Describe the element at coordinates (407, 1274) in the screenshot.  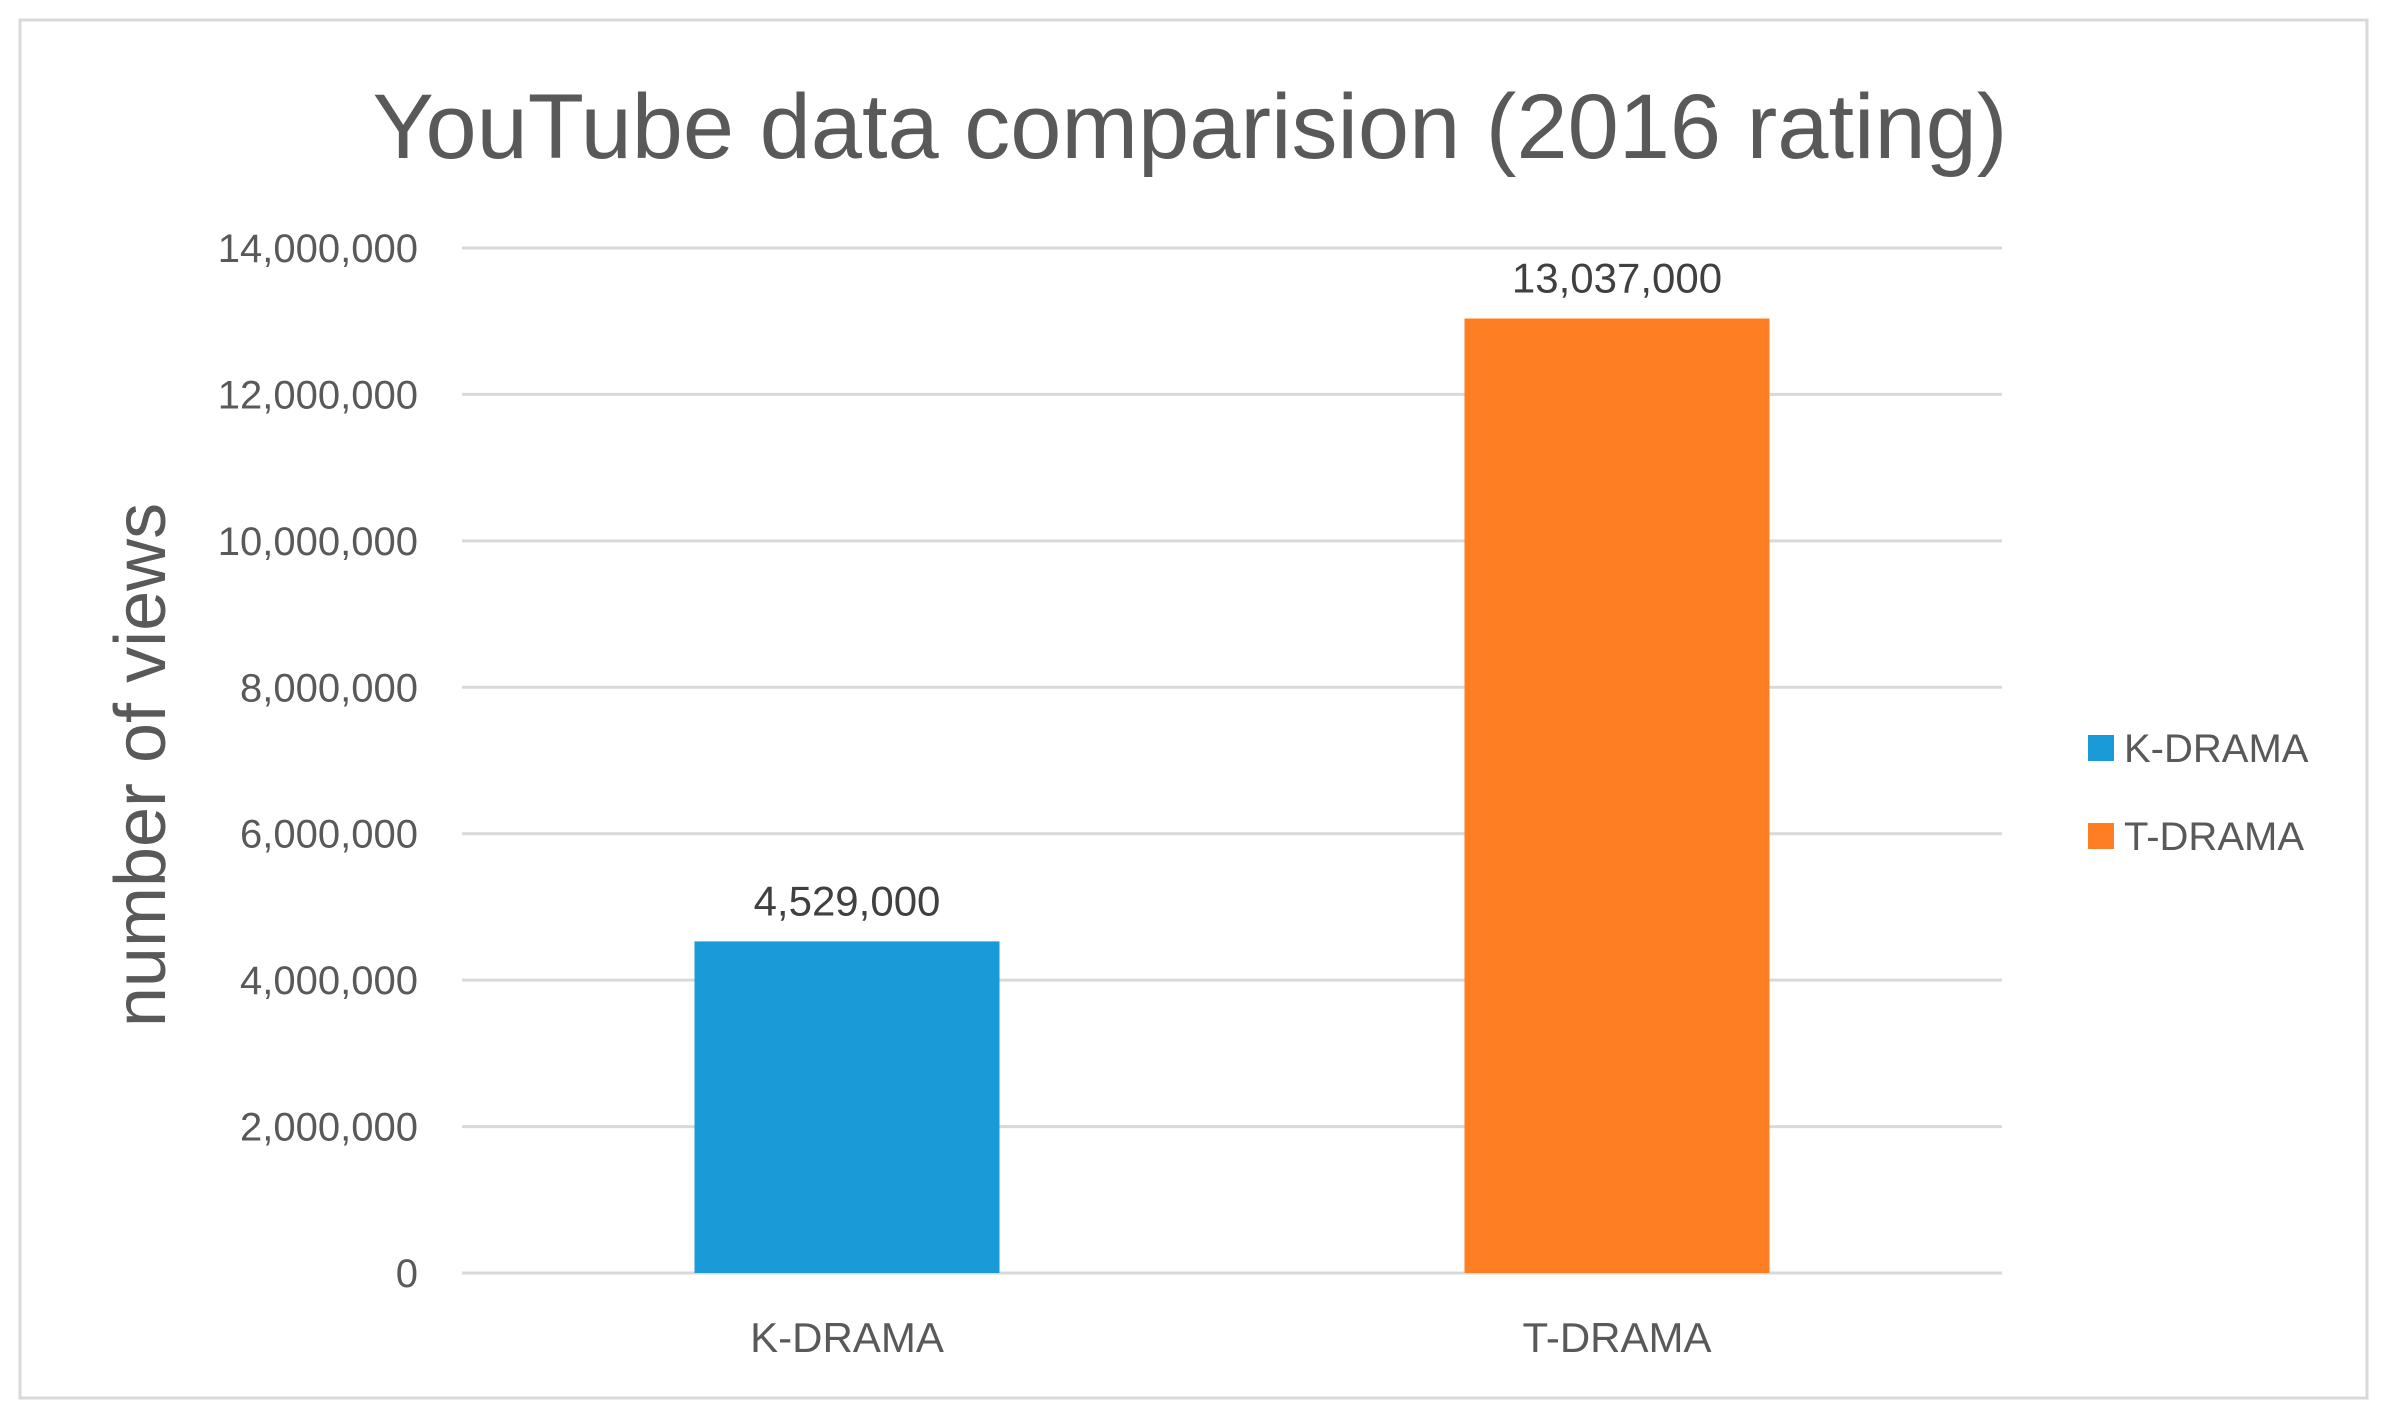
I see `y-tick-label: 0` at that location.